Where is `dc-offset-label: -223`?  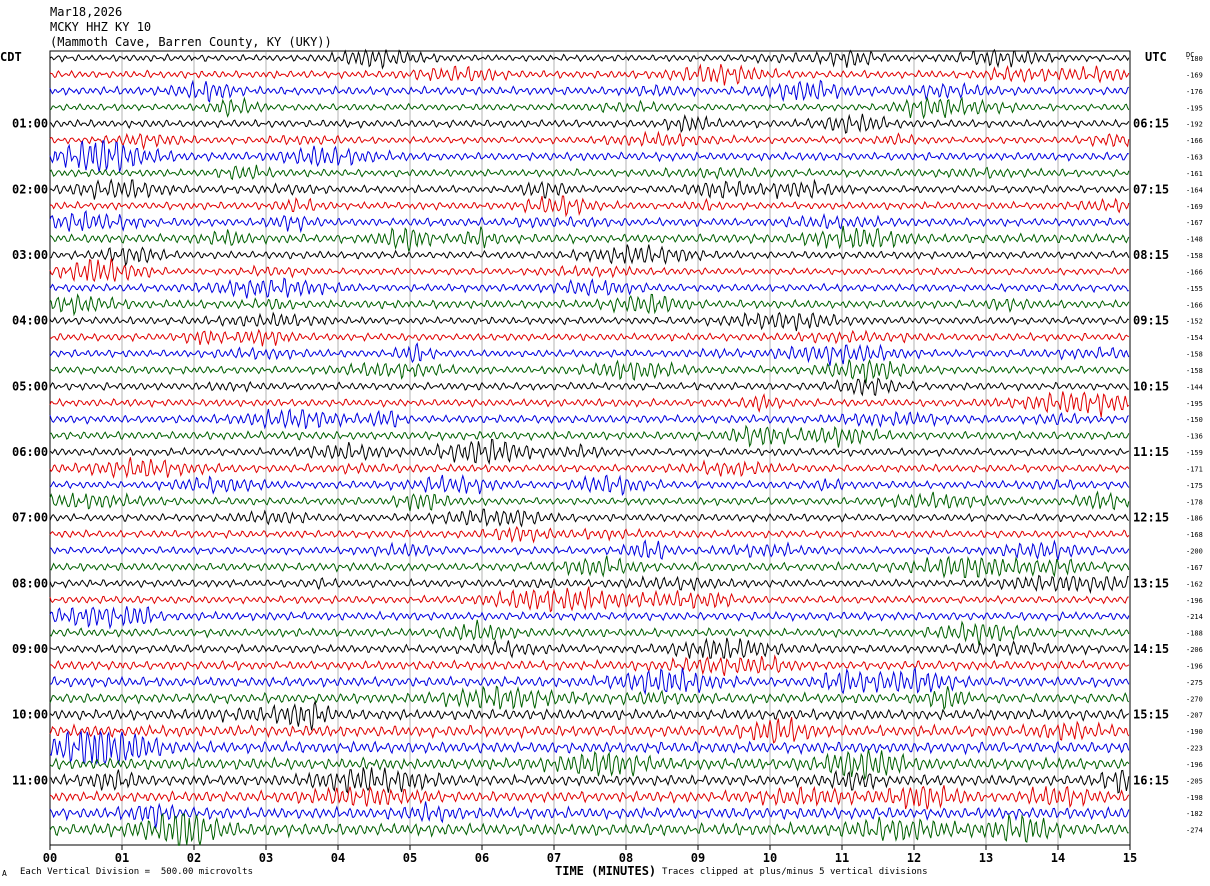 dc-offset-label: -223 is located at coordinates (1194, 749).